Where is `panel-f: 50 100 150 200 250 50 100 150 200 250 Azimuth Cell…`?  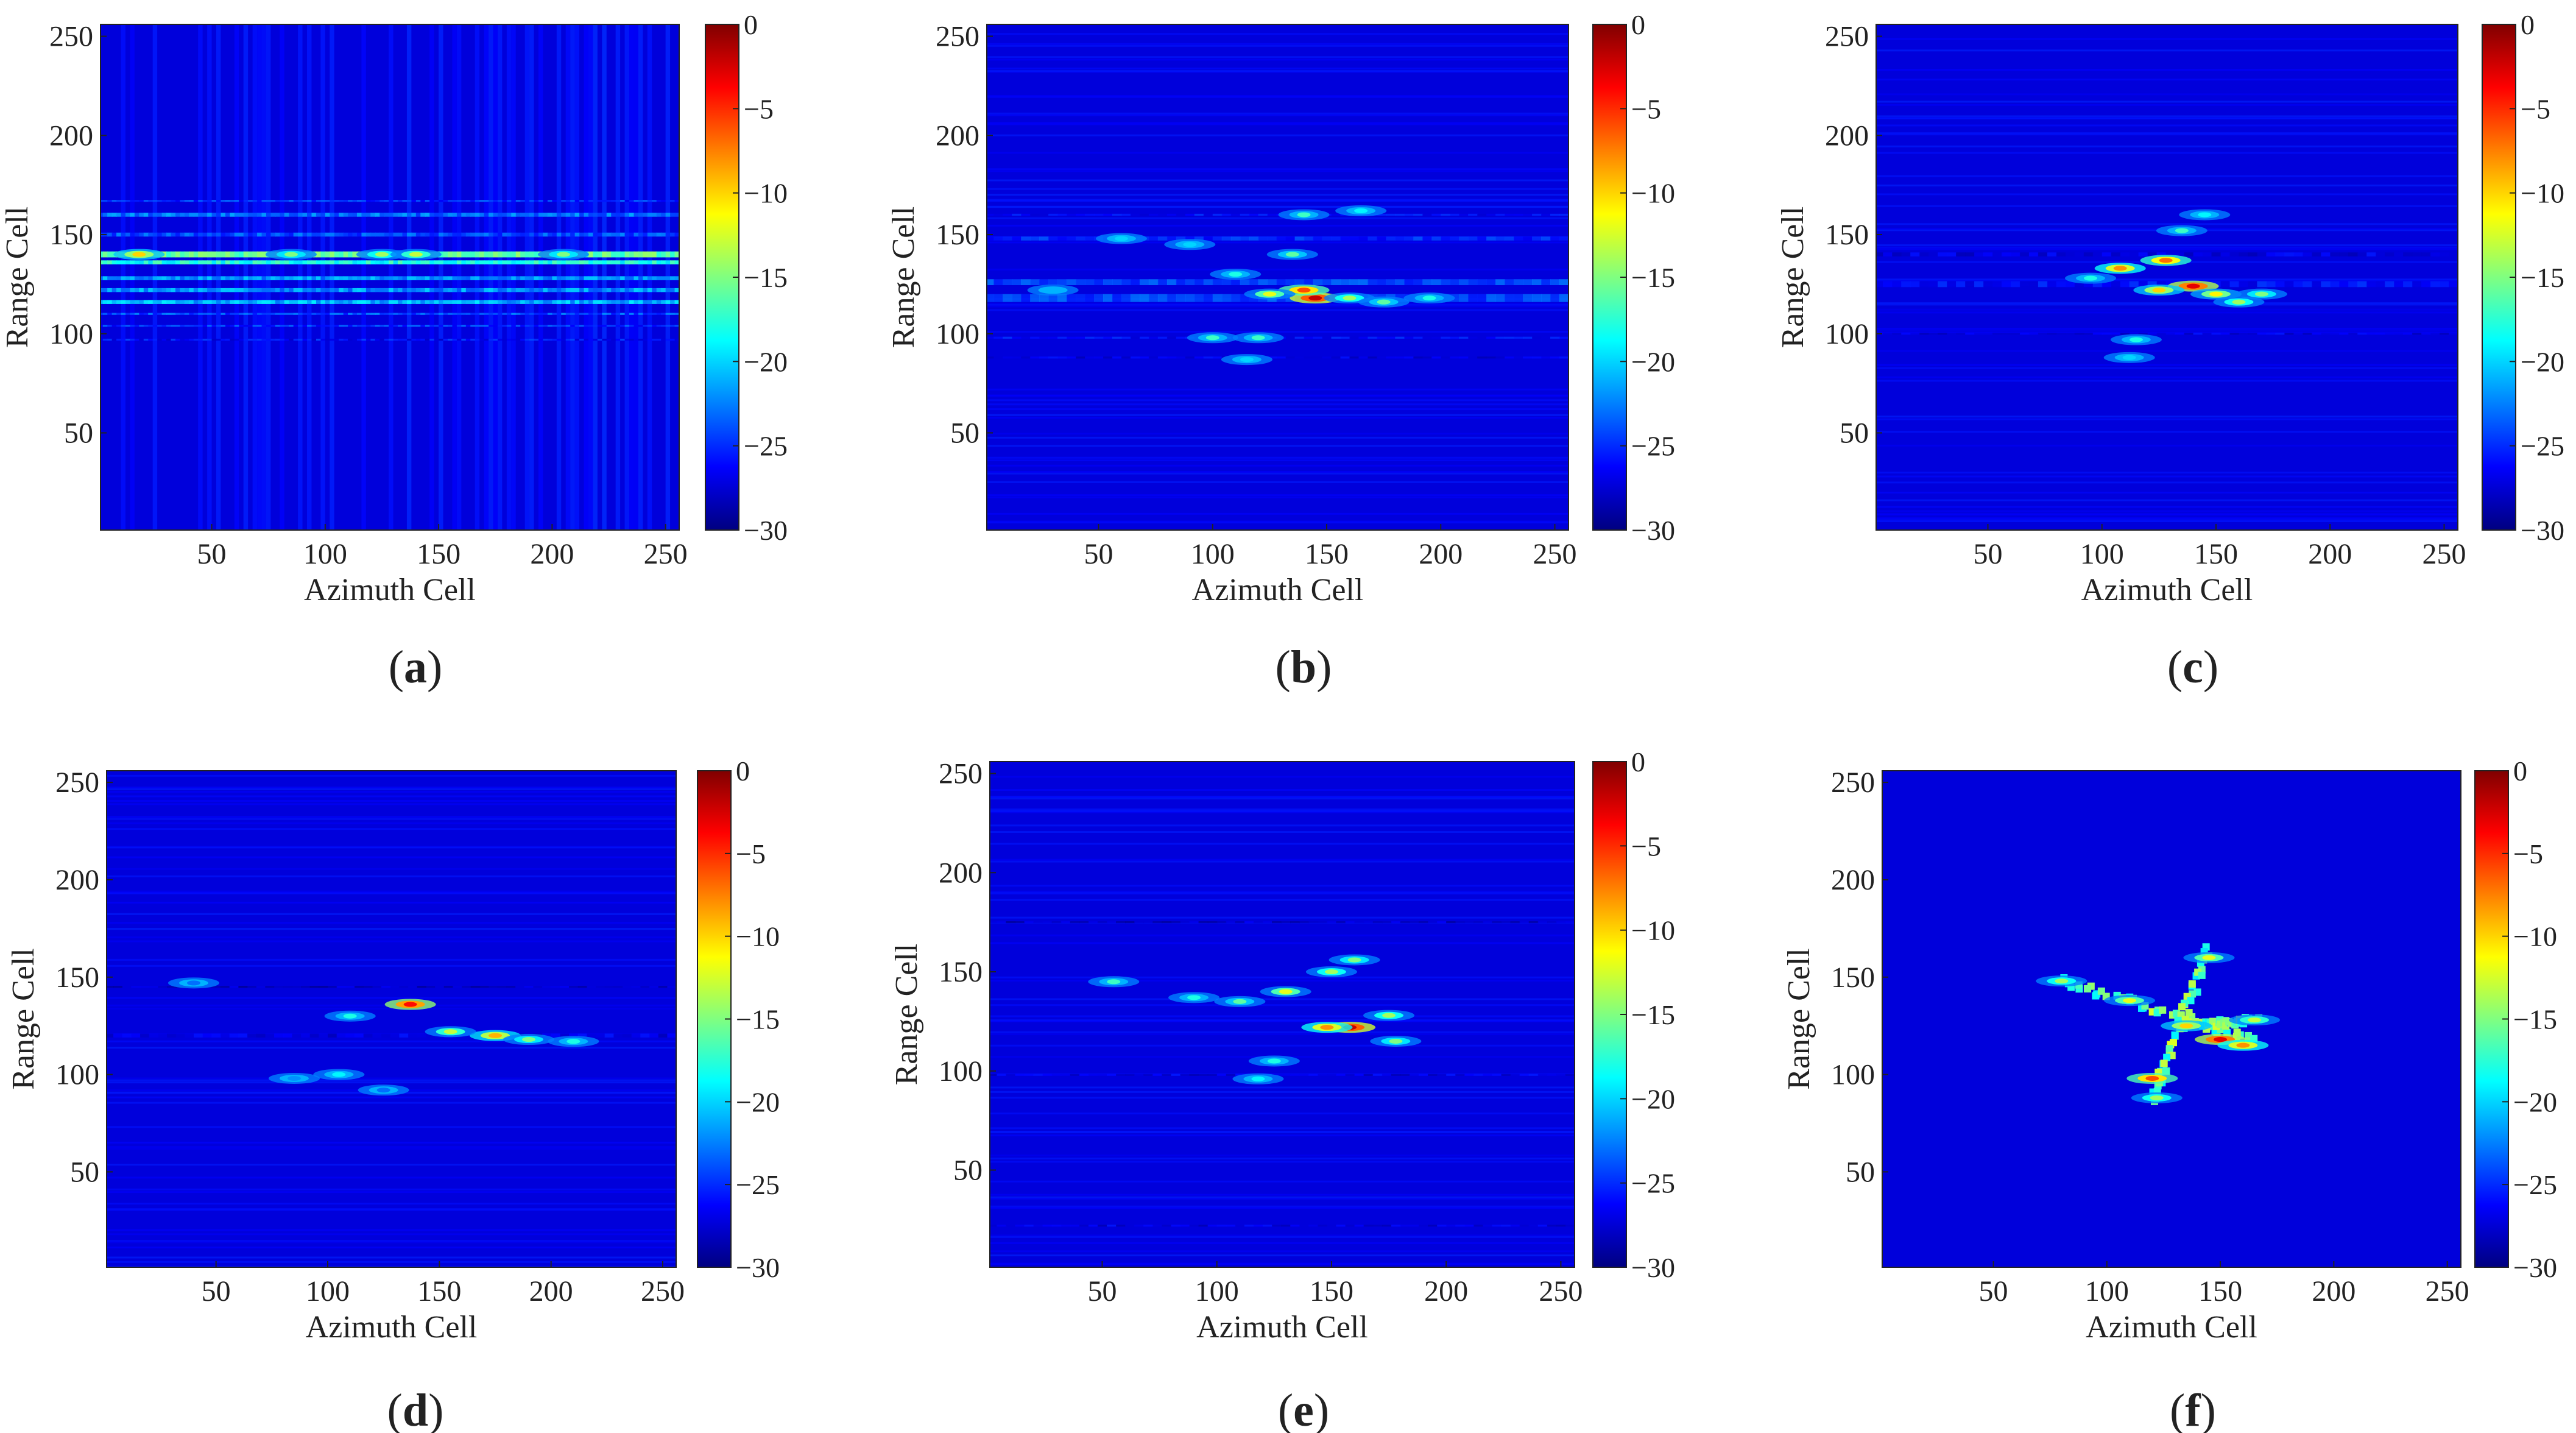 panel-f: 50 100 150 200 250 50 100 150 200 250 Azimuth Cell… is located at coordinates (2169, 1094).